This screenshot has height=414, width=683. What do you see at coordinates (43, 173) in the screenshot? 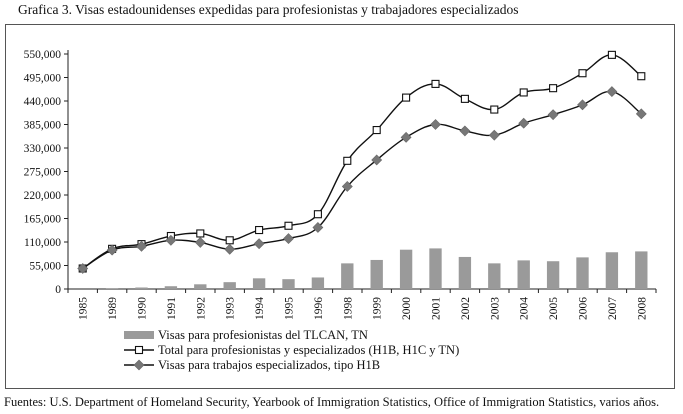
I see `y-tick-label: 275,000` at bounding box center [43, 173].